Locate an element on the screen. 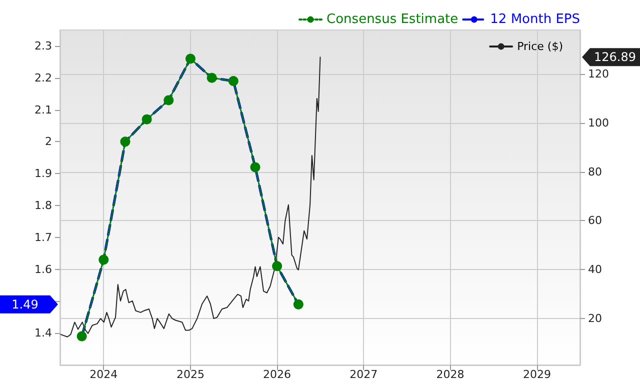 Image resolution: width=640 pixels, height=380 pixels. y-tick-label: 1.6 is located at coordinates (43, 269).